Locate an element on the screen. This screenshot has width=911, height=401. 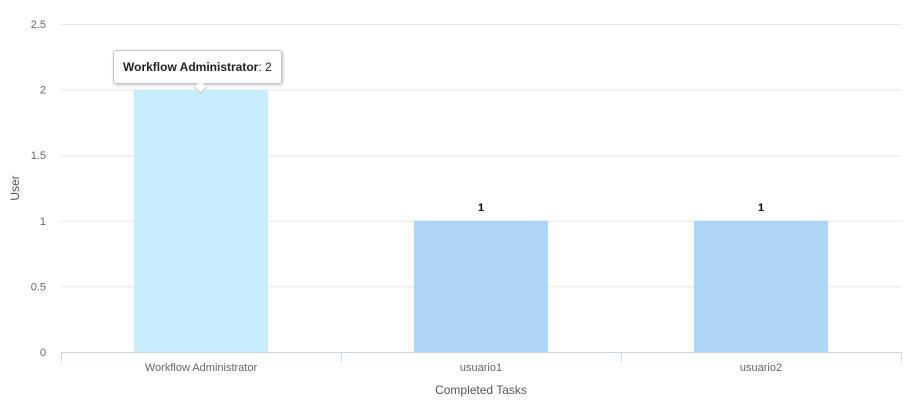
y-tick-label: 2.5 is located at coordinates (38, 25).